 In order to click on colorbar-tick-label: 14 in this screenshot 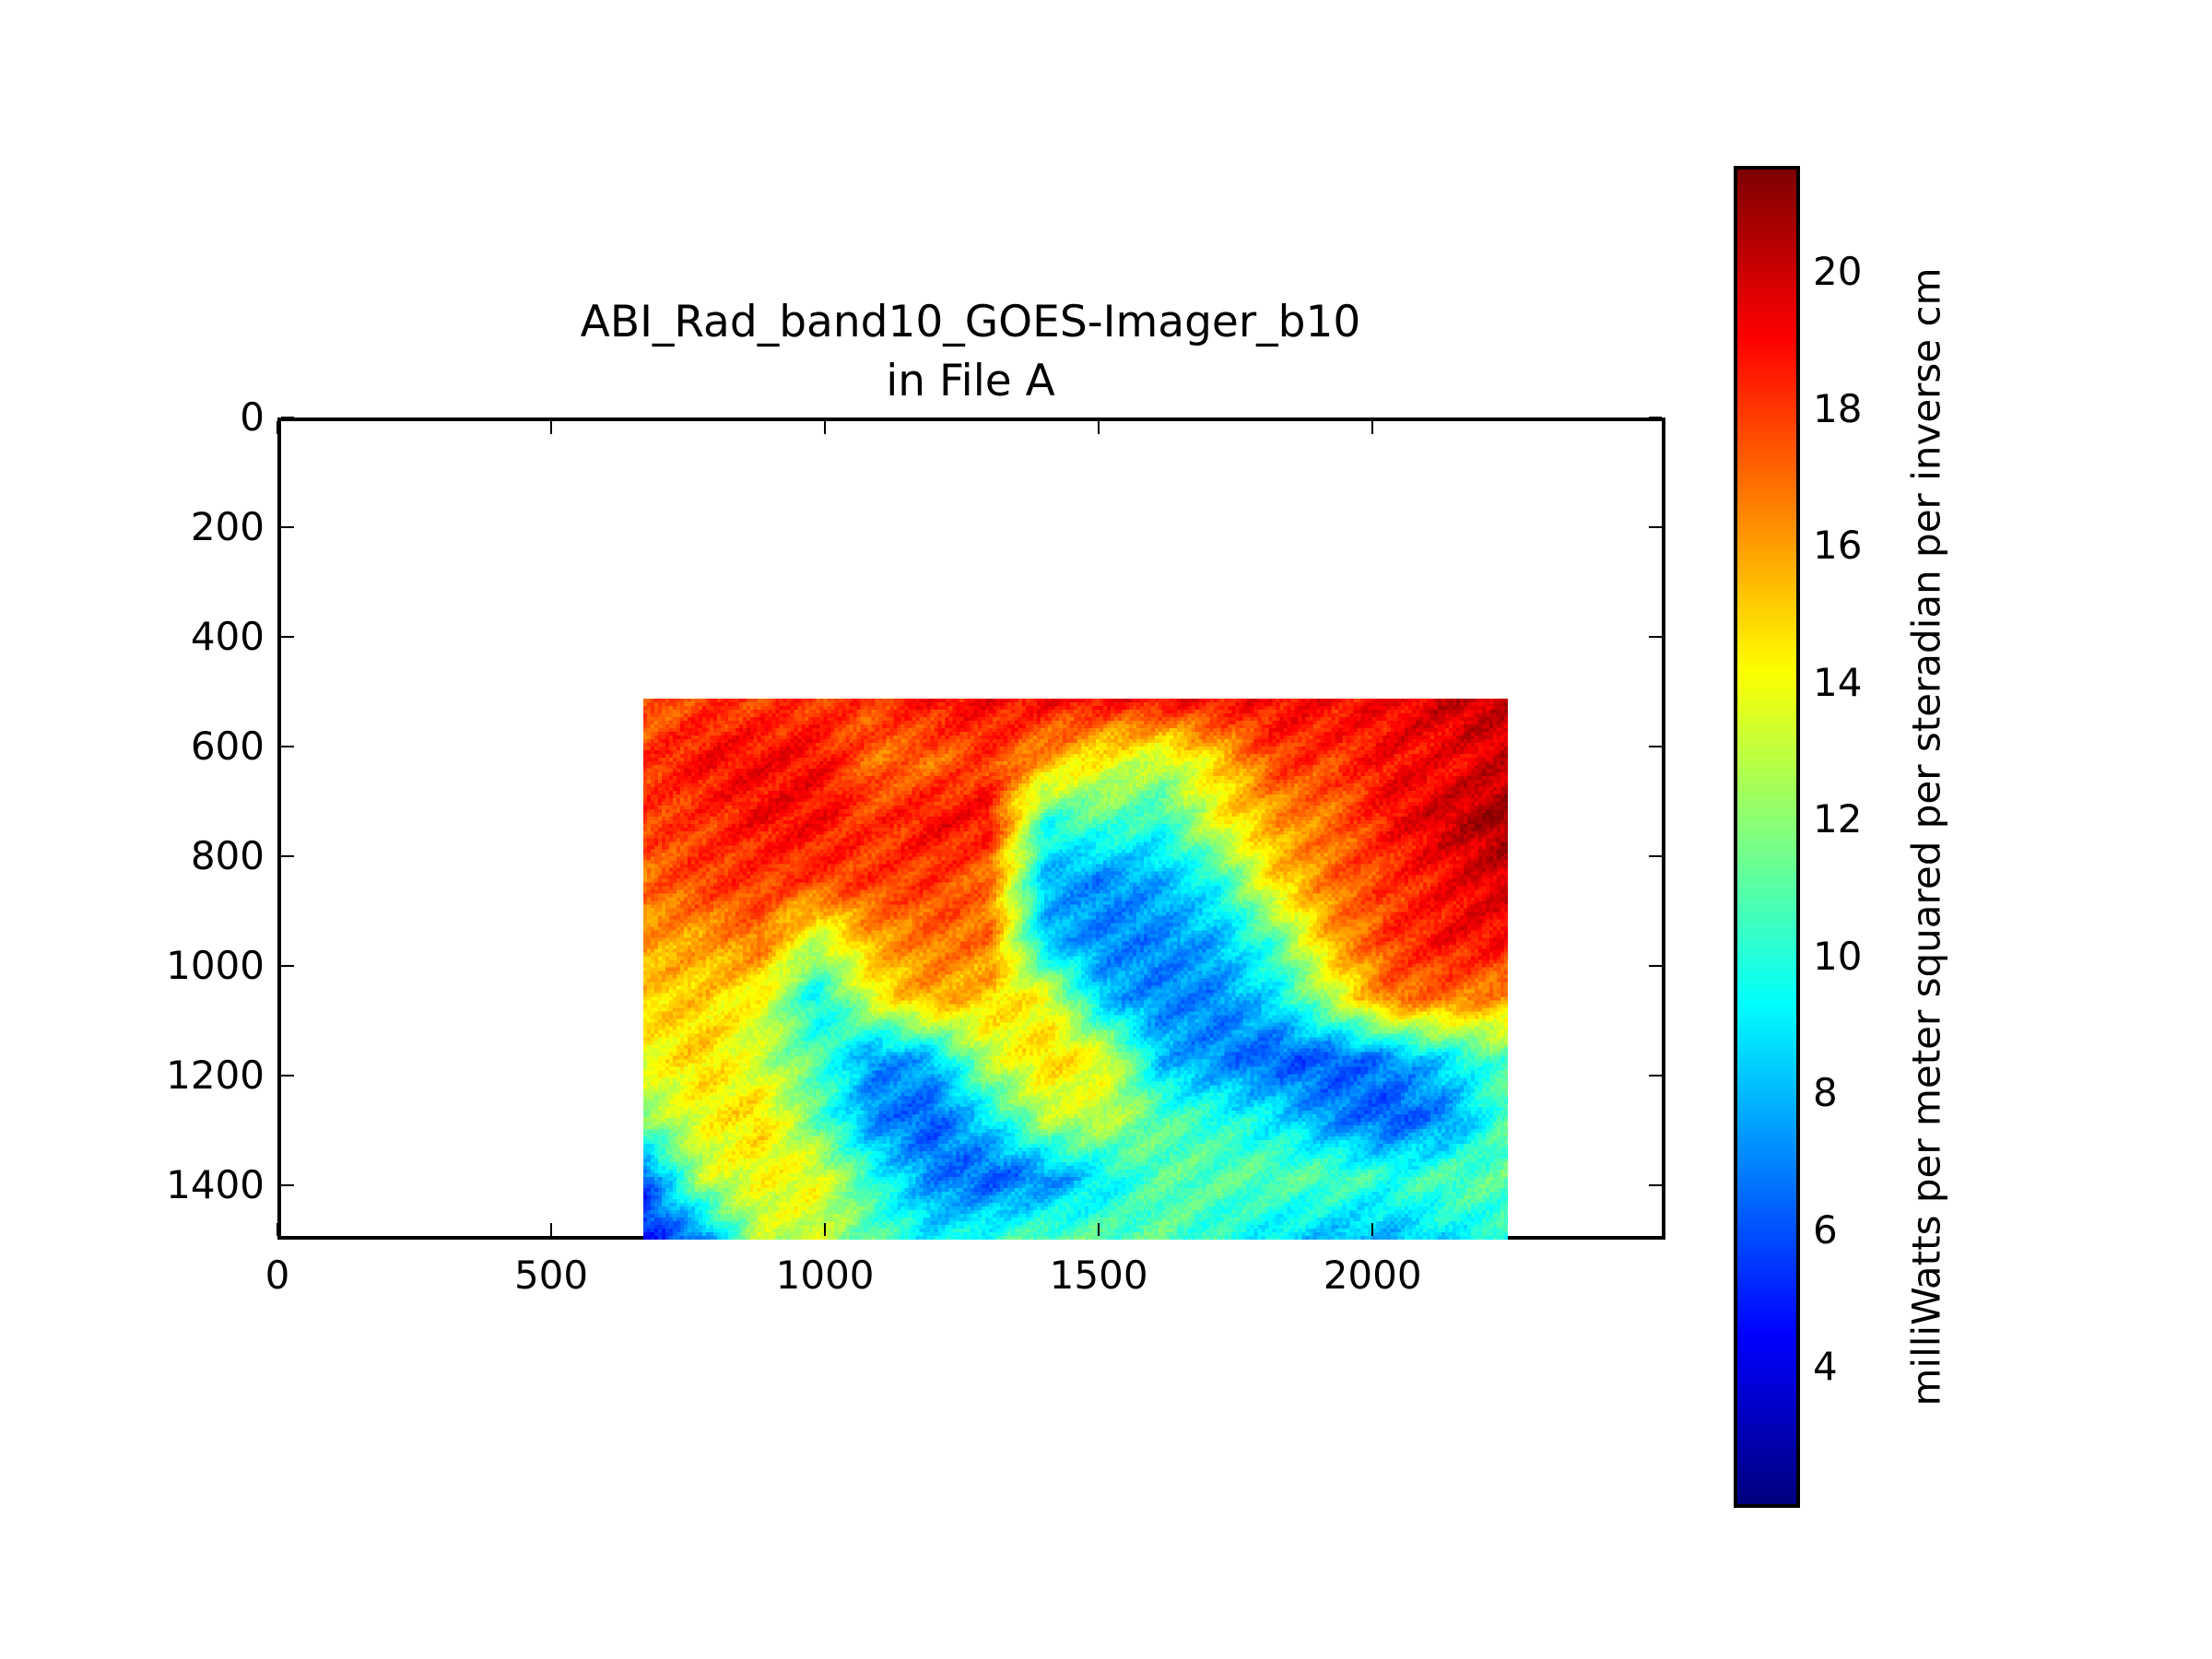, I will do `click(1838, 682)`.